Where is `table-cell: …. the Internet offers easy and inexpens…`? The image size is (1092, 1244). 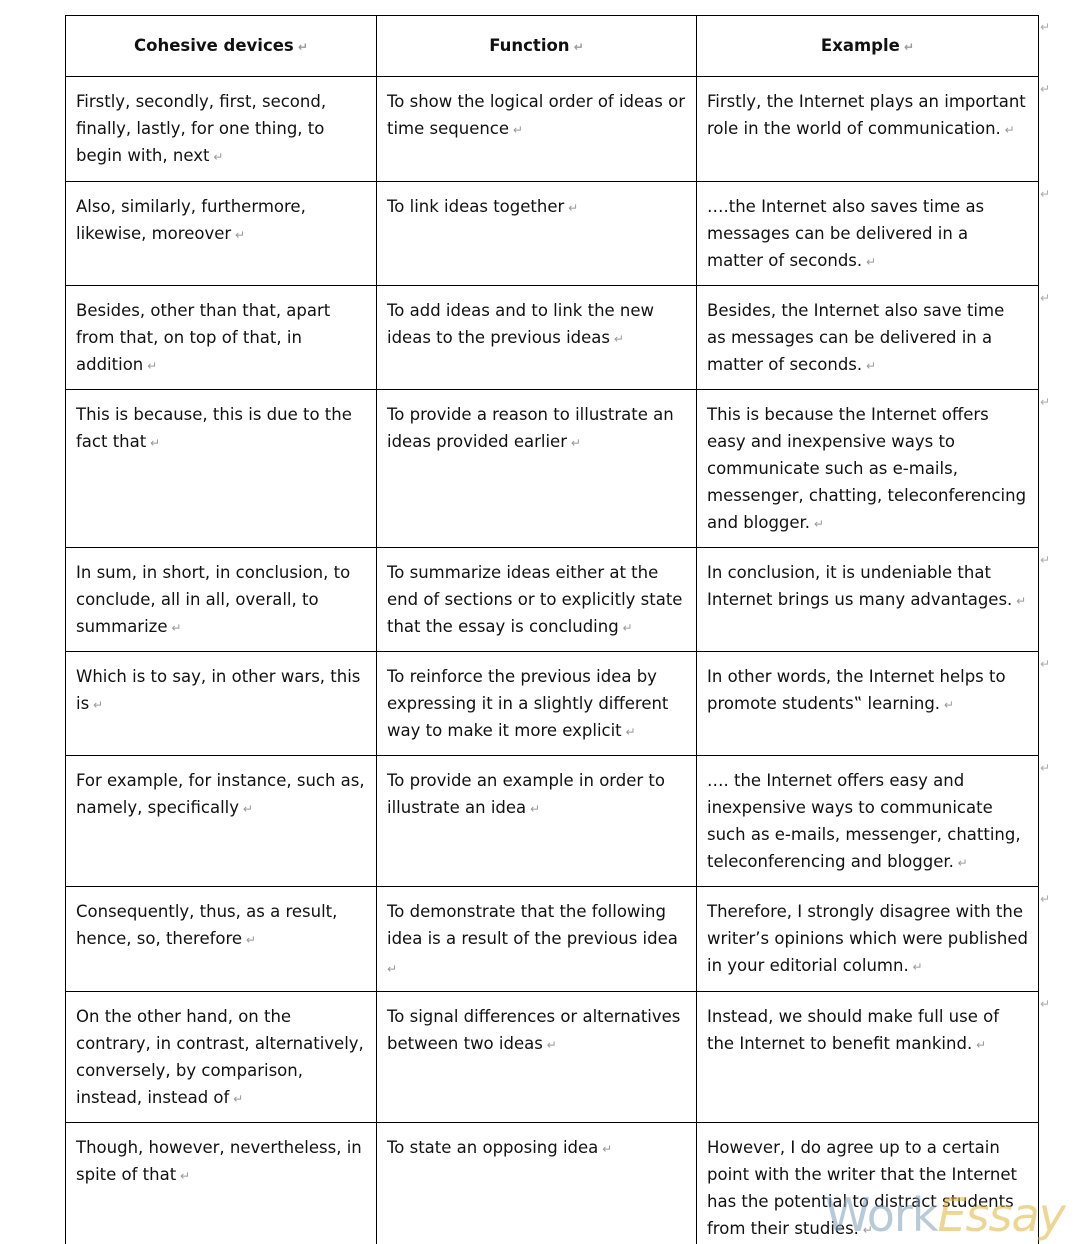
table-cell: …. the Internet offers easy and inexpens… is located at coordinates (867, 821).